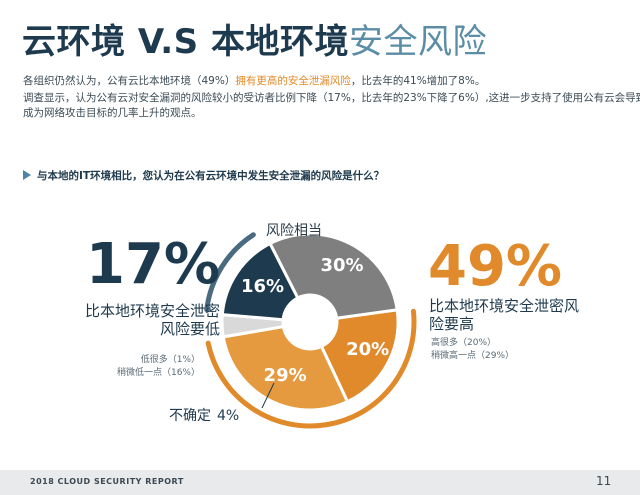  What do you see at coordinates (342, 266) in the screenshot?
I see `slice-value-label: 30%` at bounding box center [342, 266].